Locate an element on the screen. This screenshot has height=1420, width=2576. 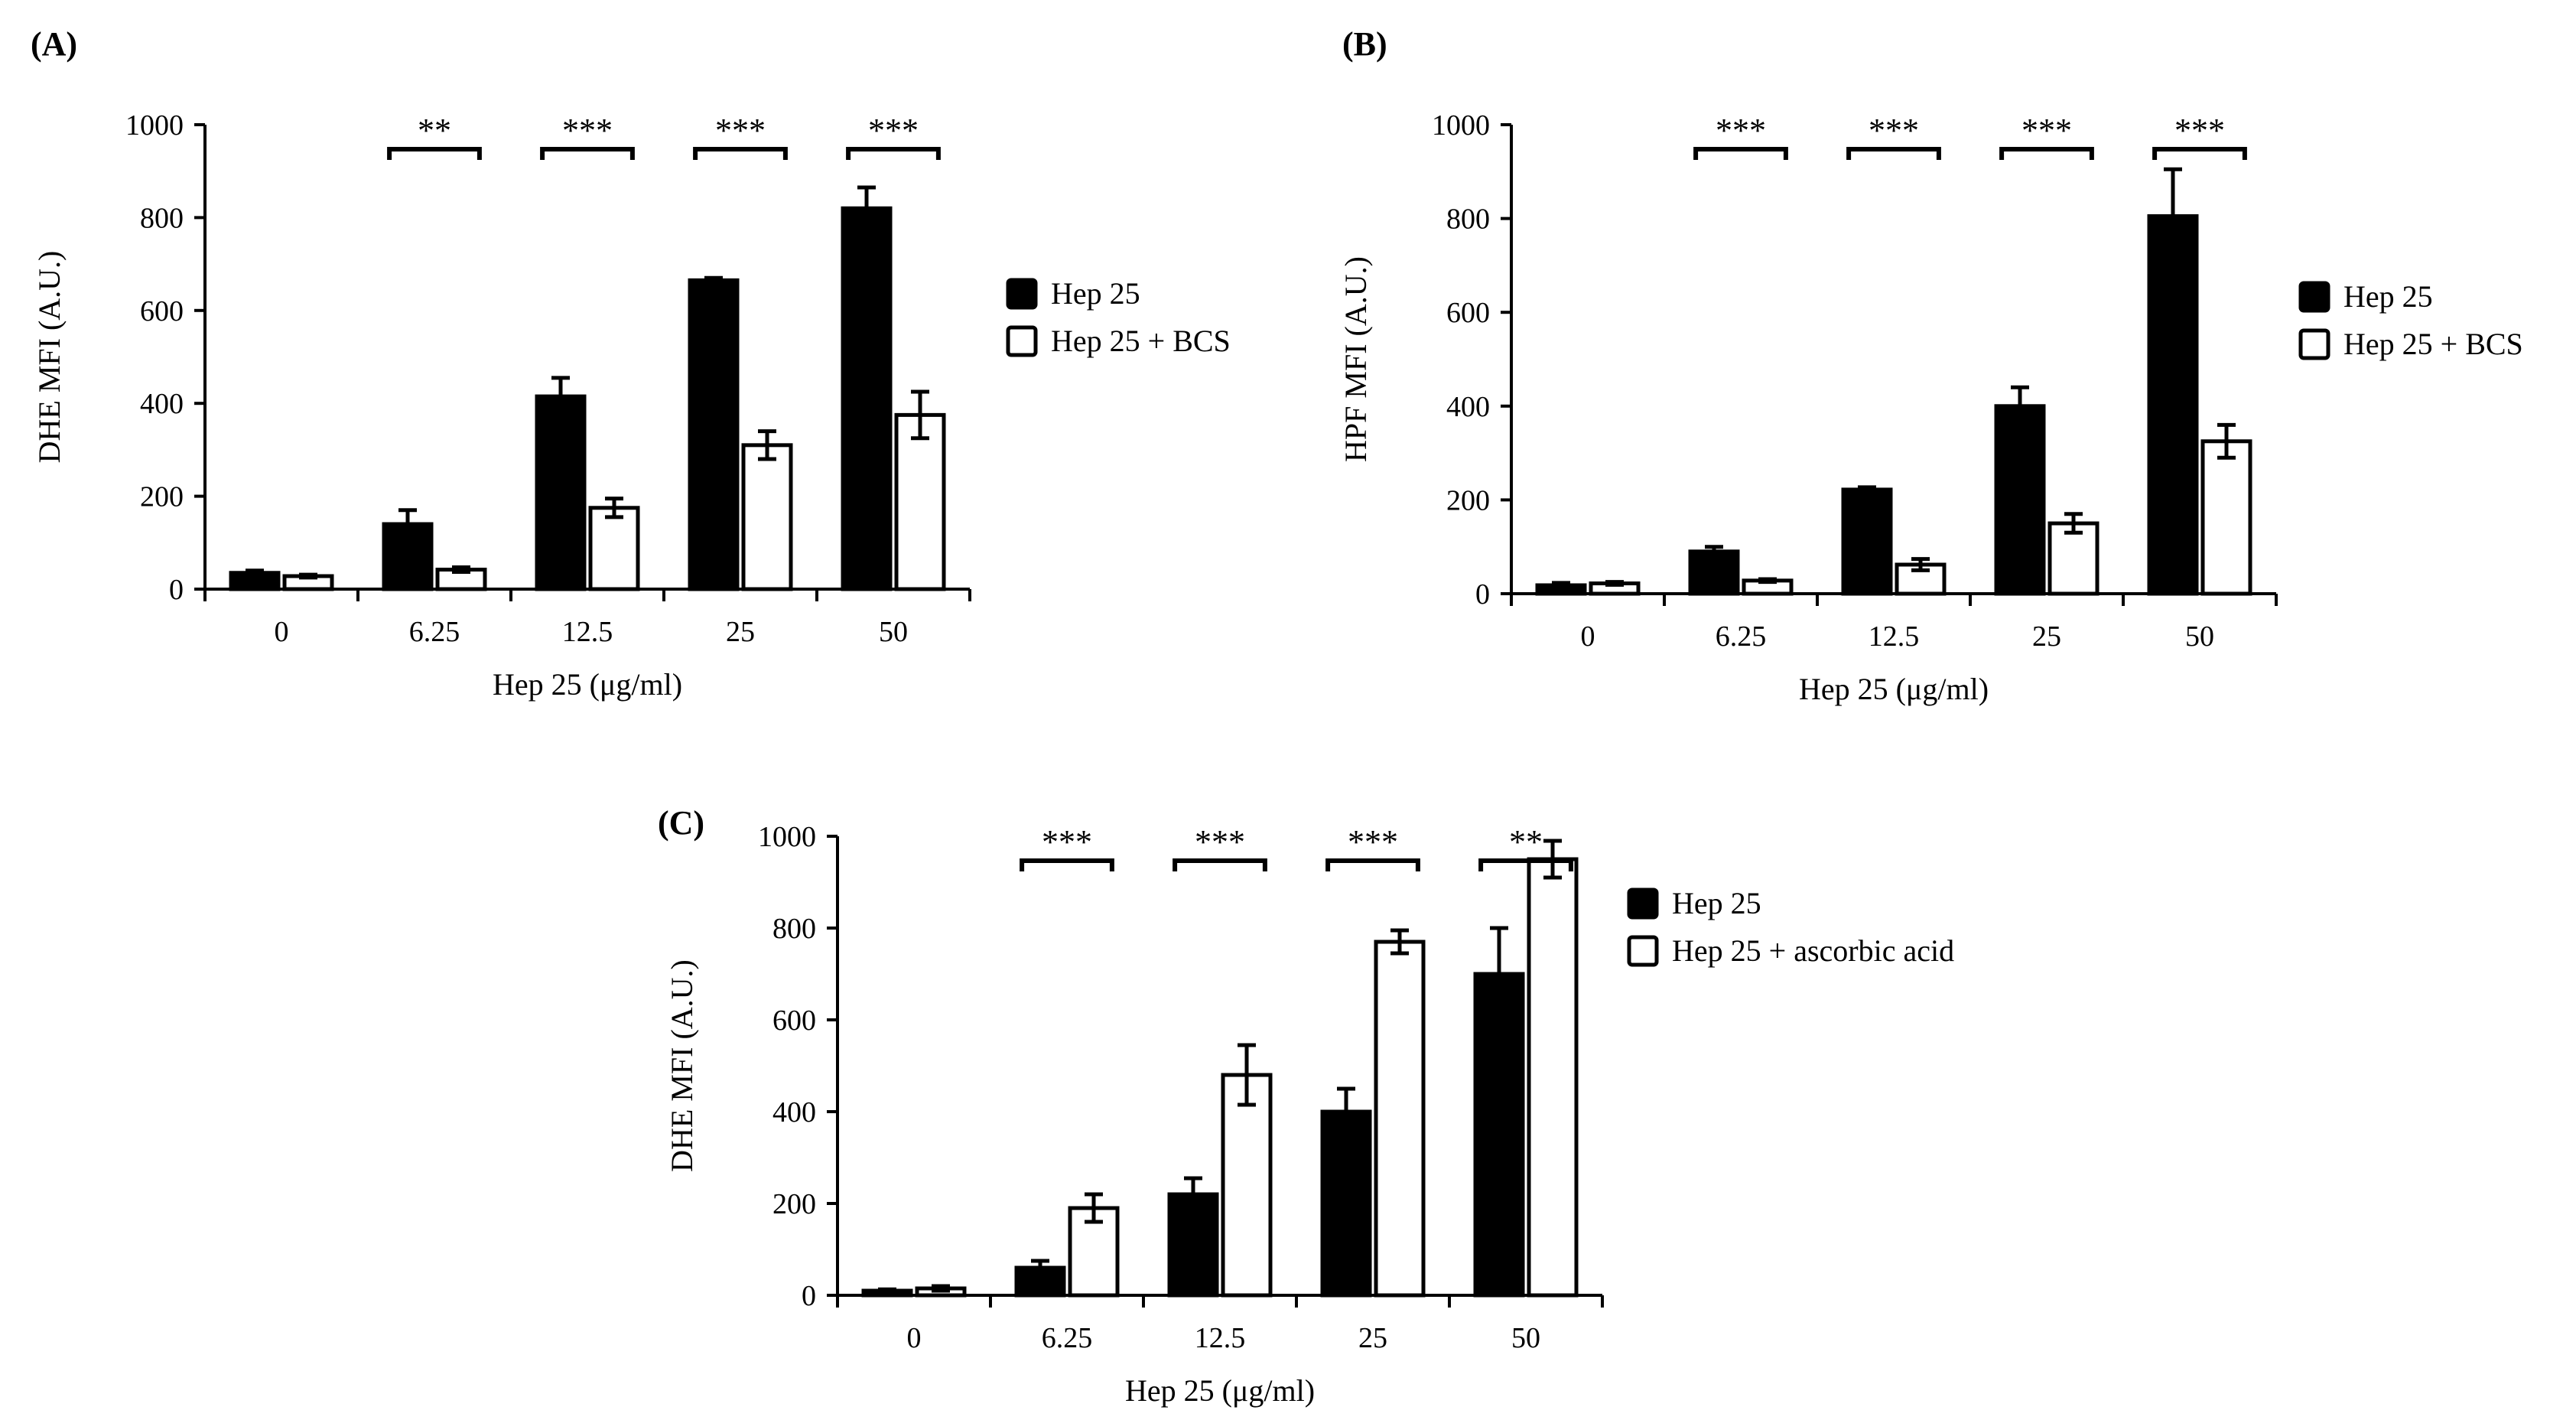
y-axis-title: HPF MFI (A.U.) is located at coordinates (1355, 359).